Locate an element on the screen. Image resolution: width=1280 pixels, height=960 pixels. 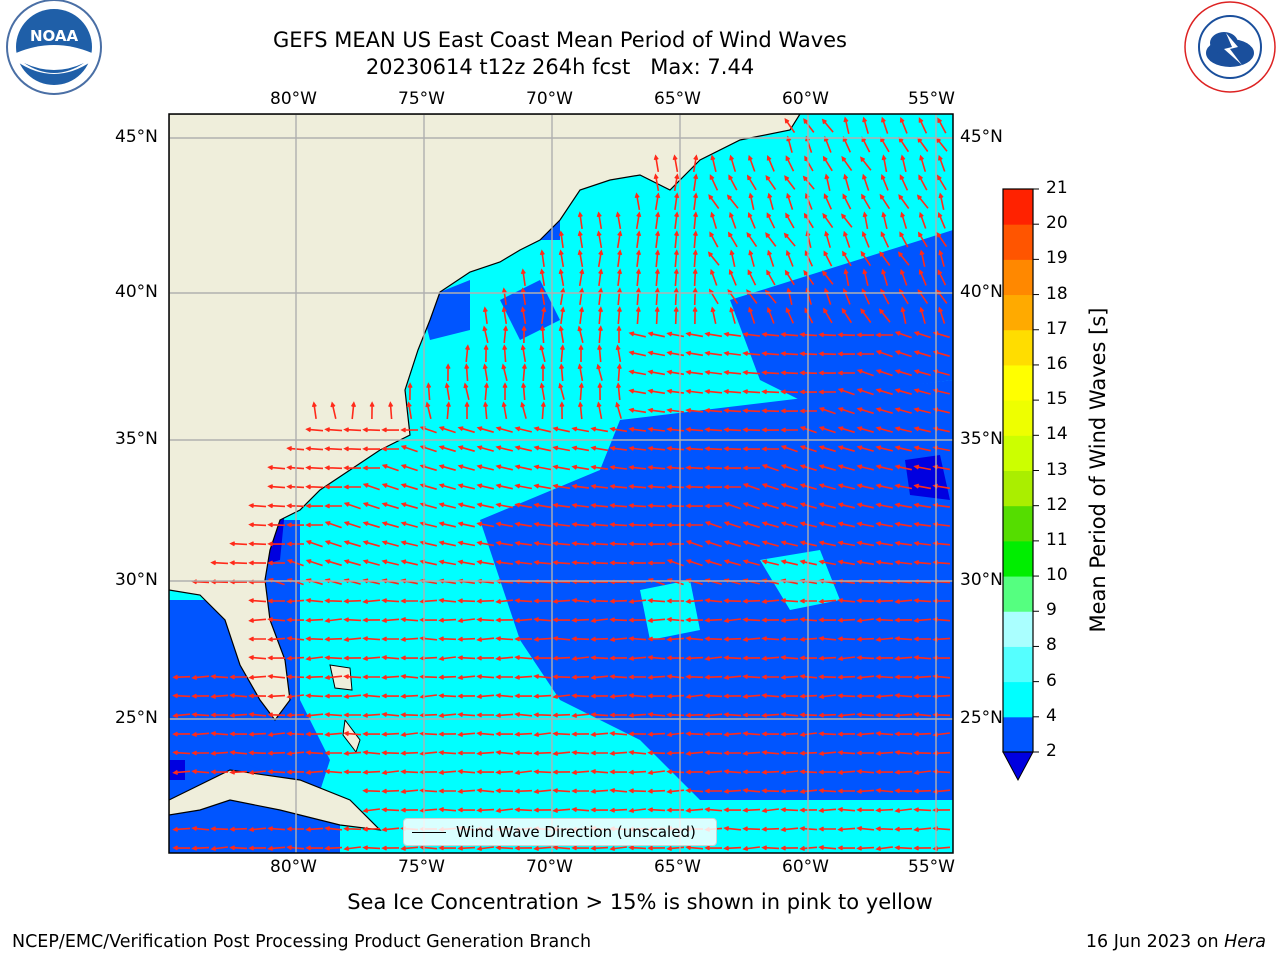
colorbar-segment is located at coordinates (1018, 242).